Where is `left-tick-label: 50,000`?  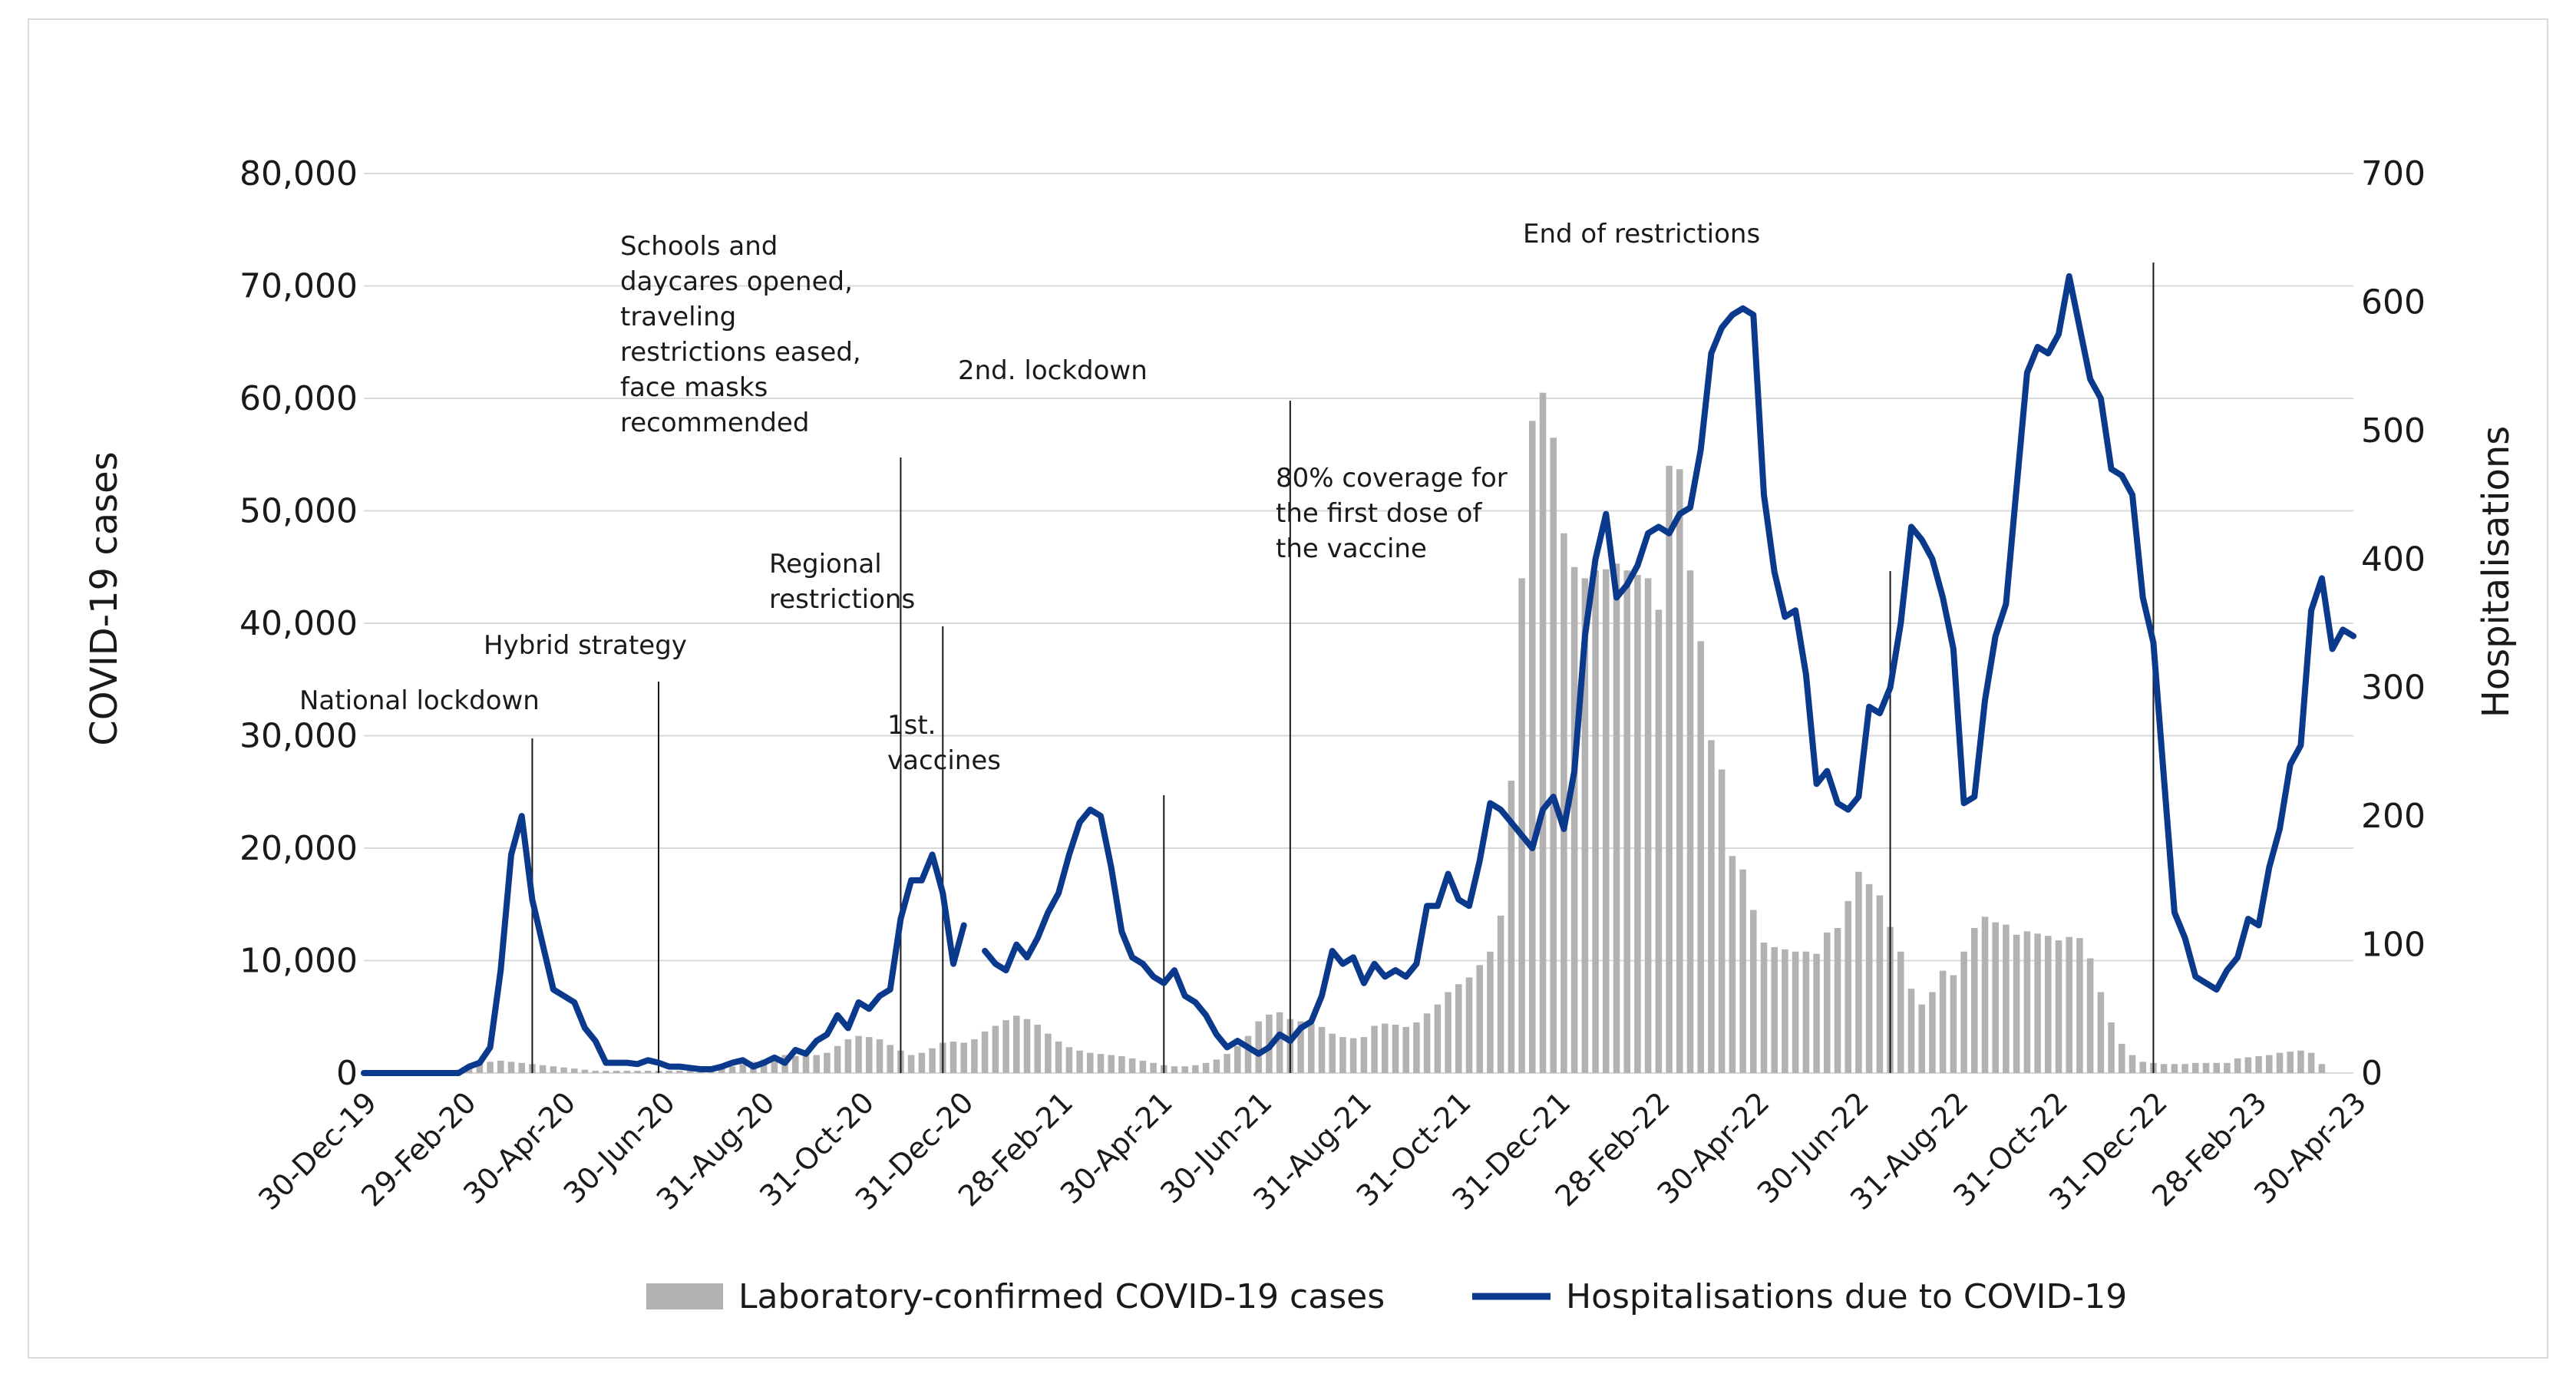
left-tick-label: 50,000 is located at coordinates (298, 512).